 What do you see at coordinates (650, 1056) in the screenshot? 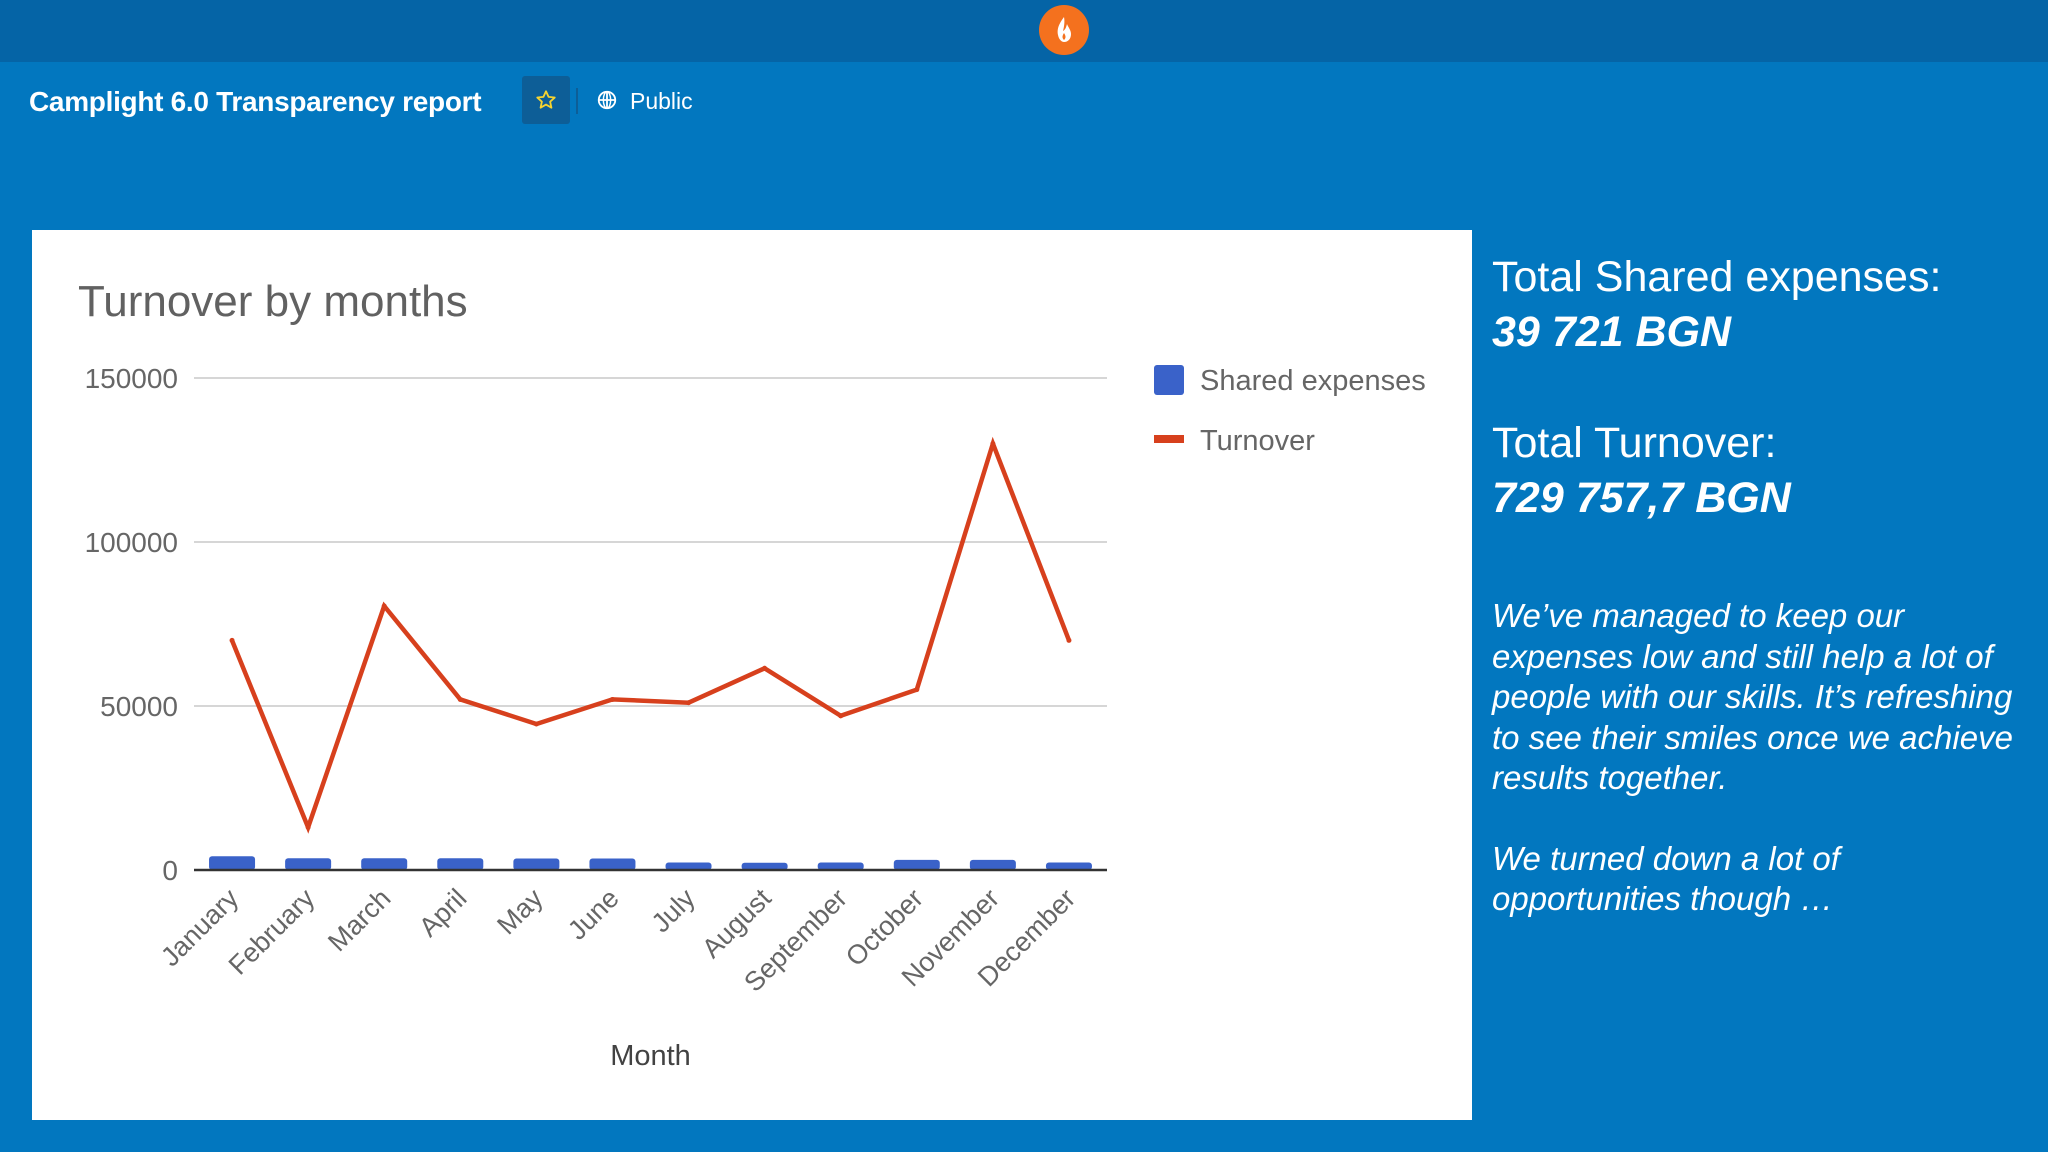
I see `x-axis-title: Month` at bounding box center [650, 1056].